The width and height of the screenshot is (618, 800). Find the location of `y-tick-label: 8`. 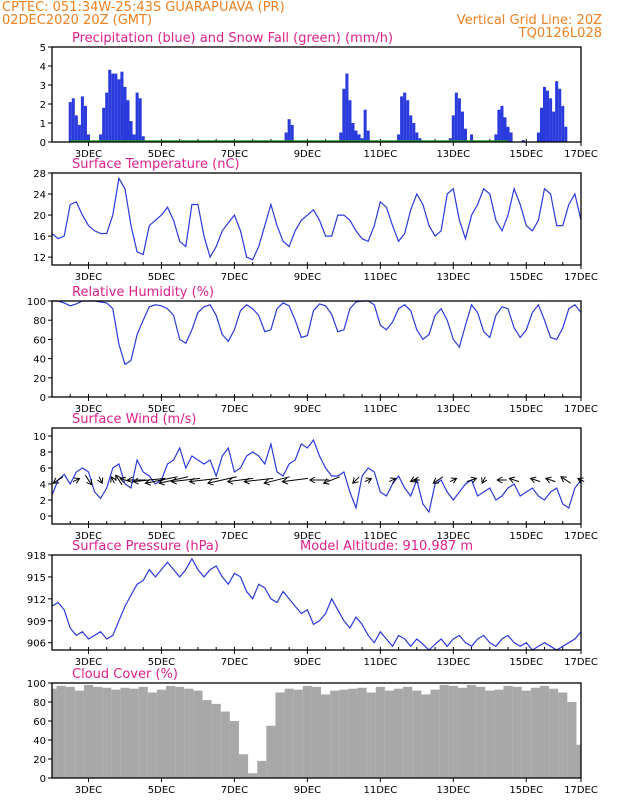

y-tick-label: 8 is located at coordinates (43, 453).